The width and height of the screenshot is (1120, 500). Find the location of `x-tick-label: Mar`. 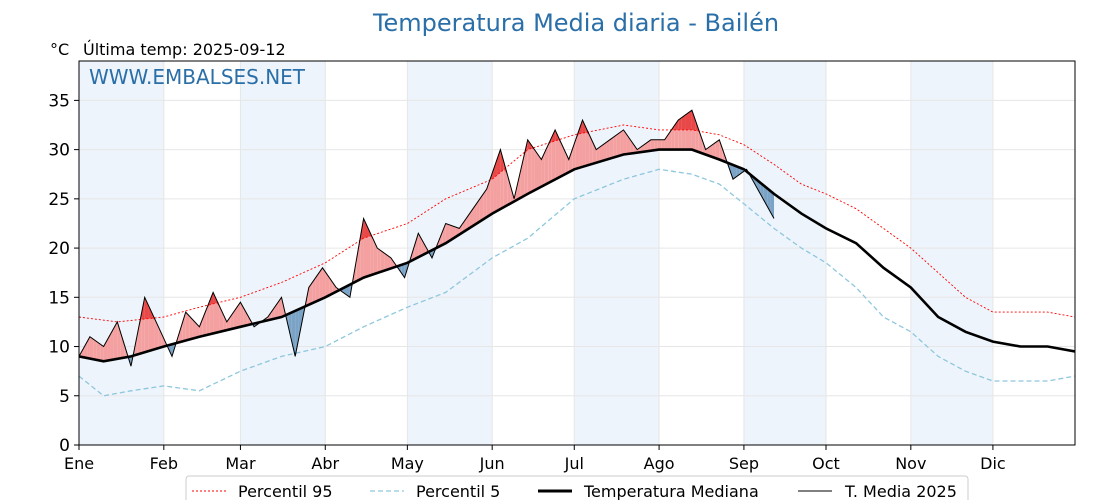

x-tick-label: Mar is located at coordinates (240, 463).